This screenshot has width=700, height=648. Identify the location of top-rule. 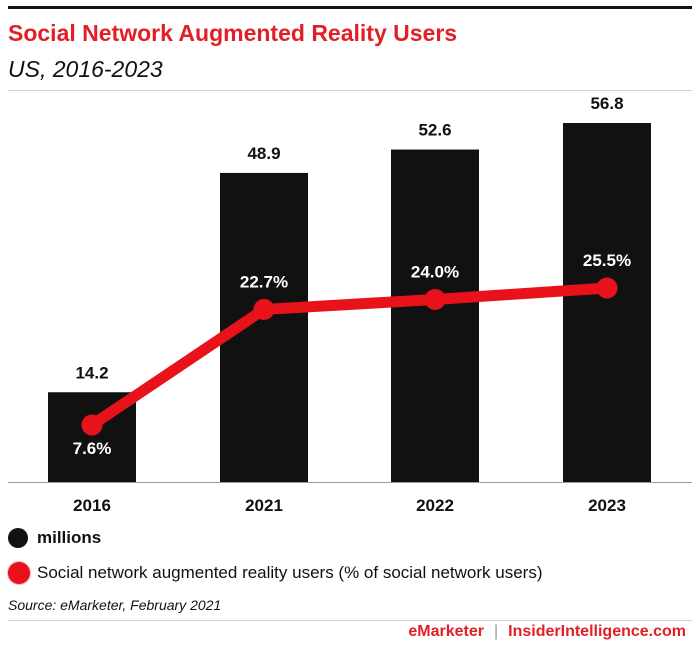
(350, 7).